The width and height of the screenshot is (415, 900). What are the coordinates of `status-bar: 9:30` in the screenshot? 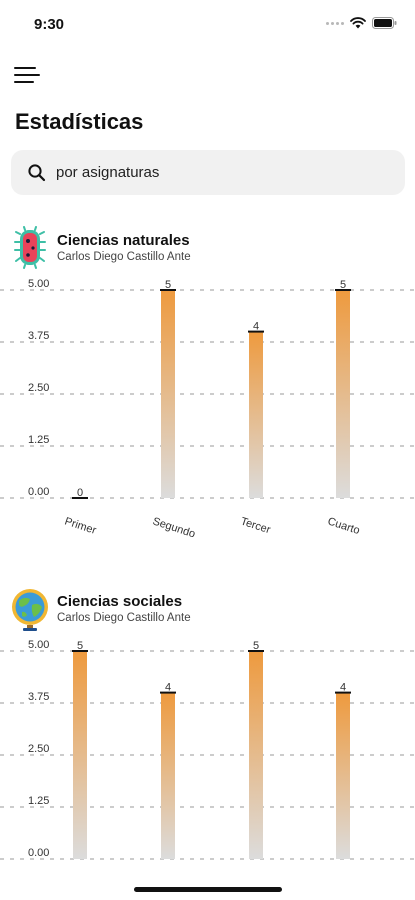 It's located at (207, 24).